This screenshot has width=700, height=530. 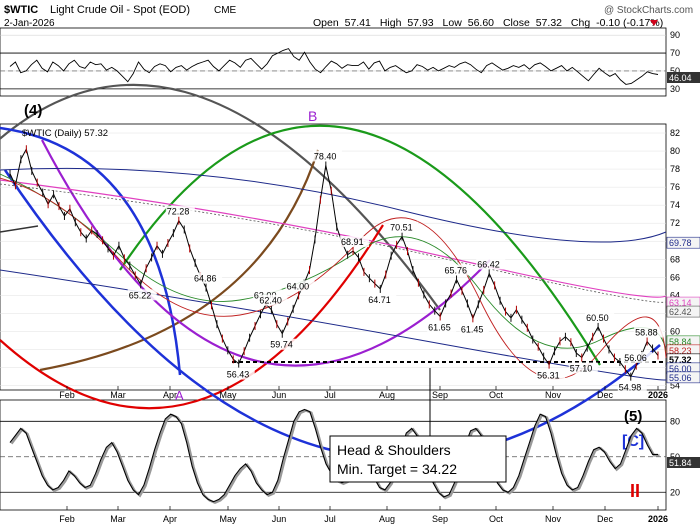 What do you see at coordinates (225, 10) in the screenshot?
I see `exchange-label: CME` at bounding box center [225, 10].